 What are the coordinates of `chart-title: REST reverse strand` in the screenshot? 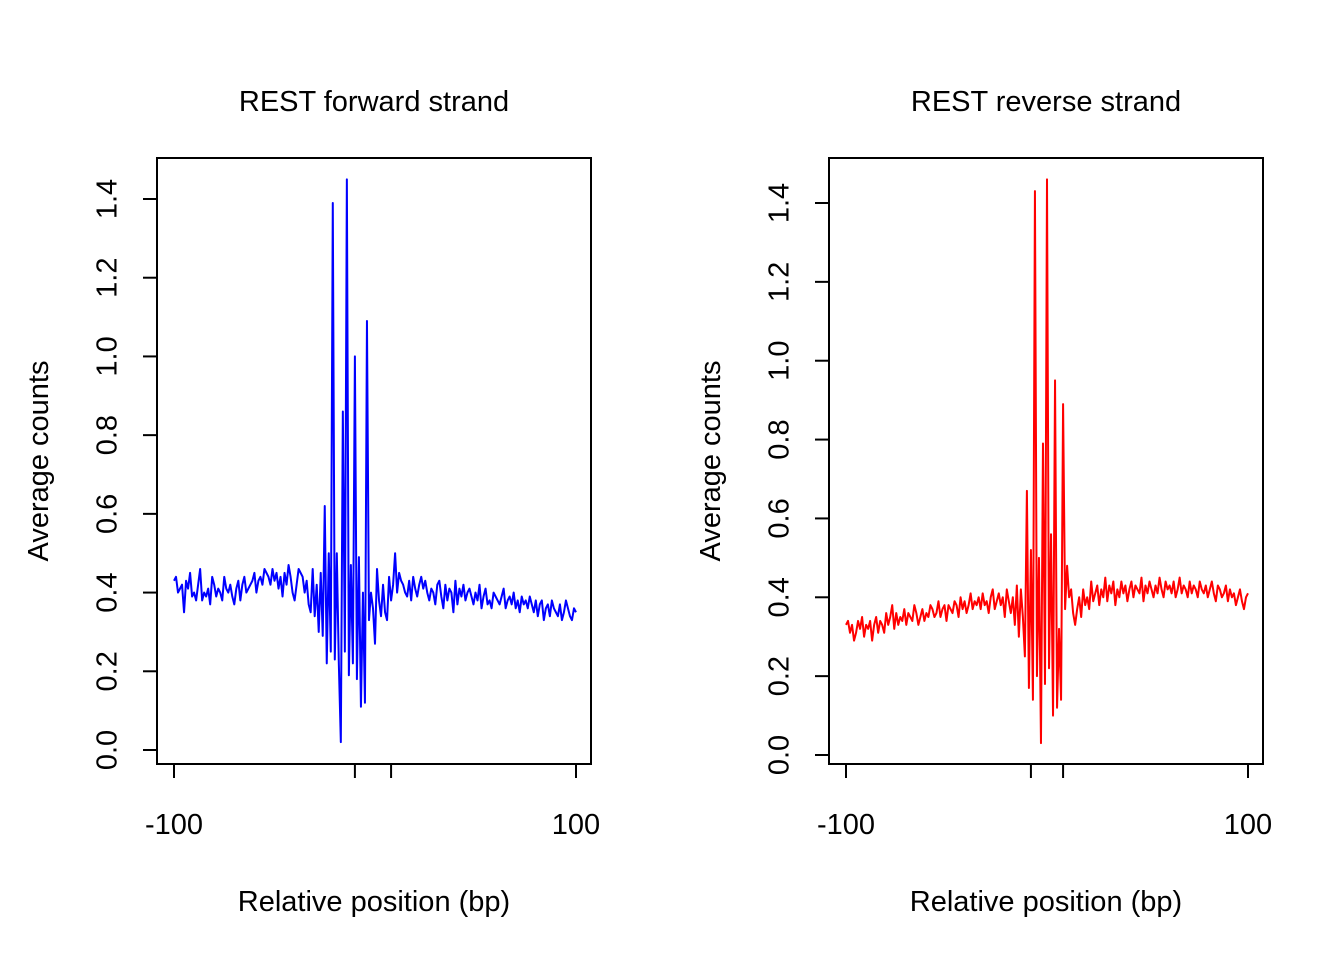 It's located at (1046, 102).